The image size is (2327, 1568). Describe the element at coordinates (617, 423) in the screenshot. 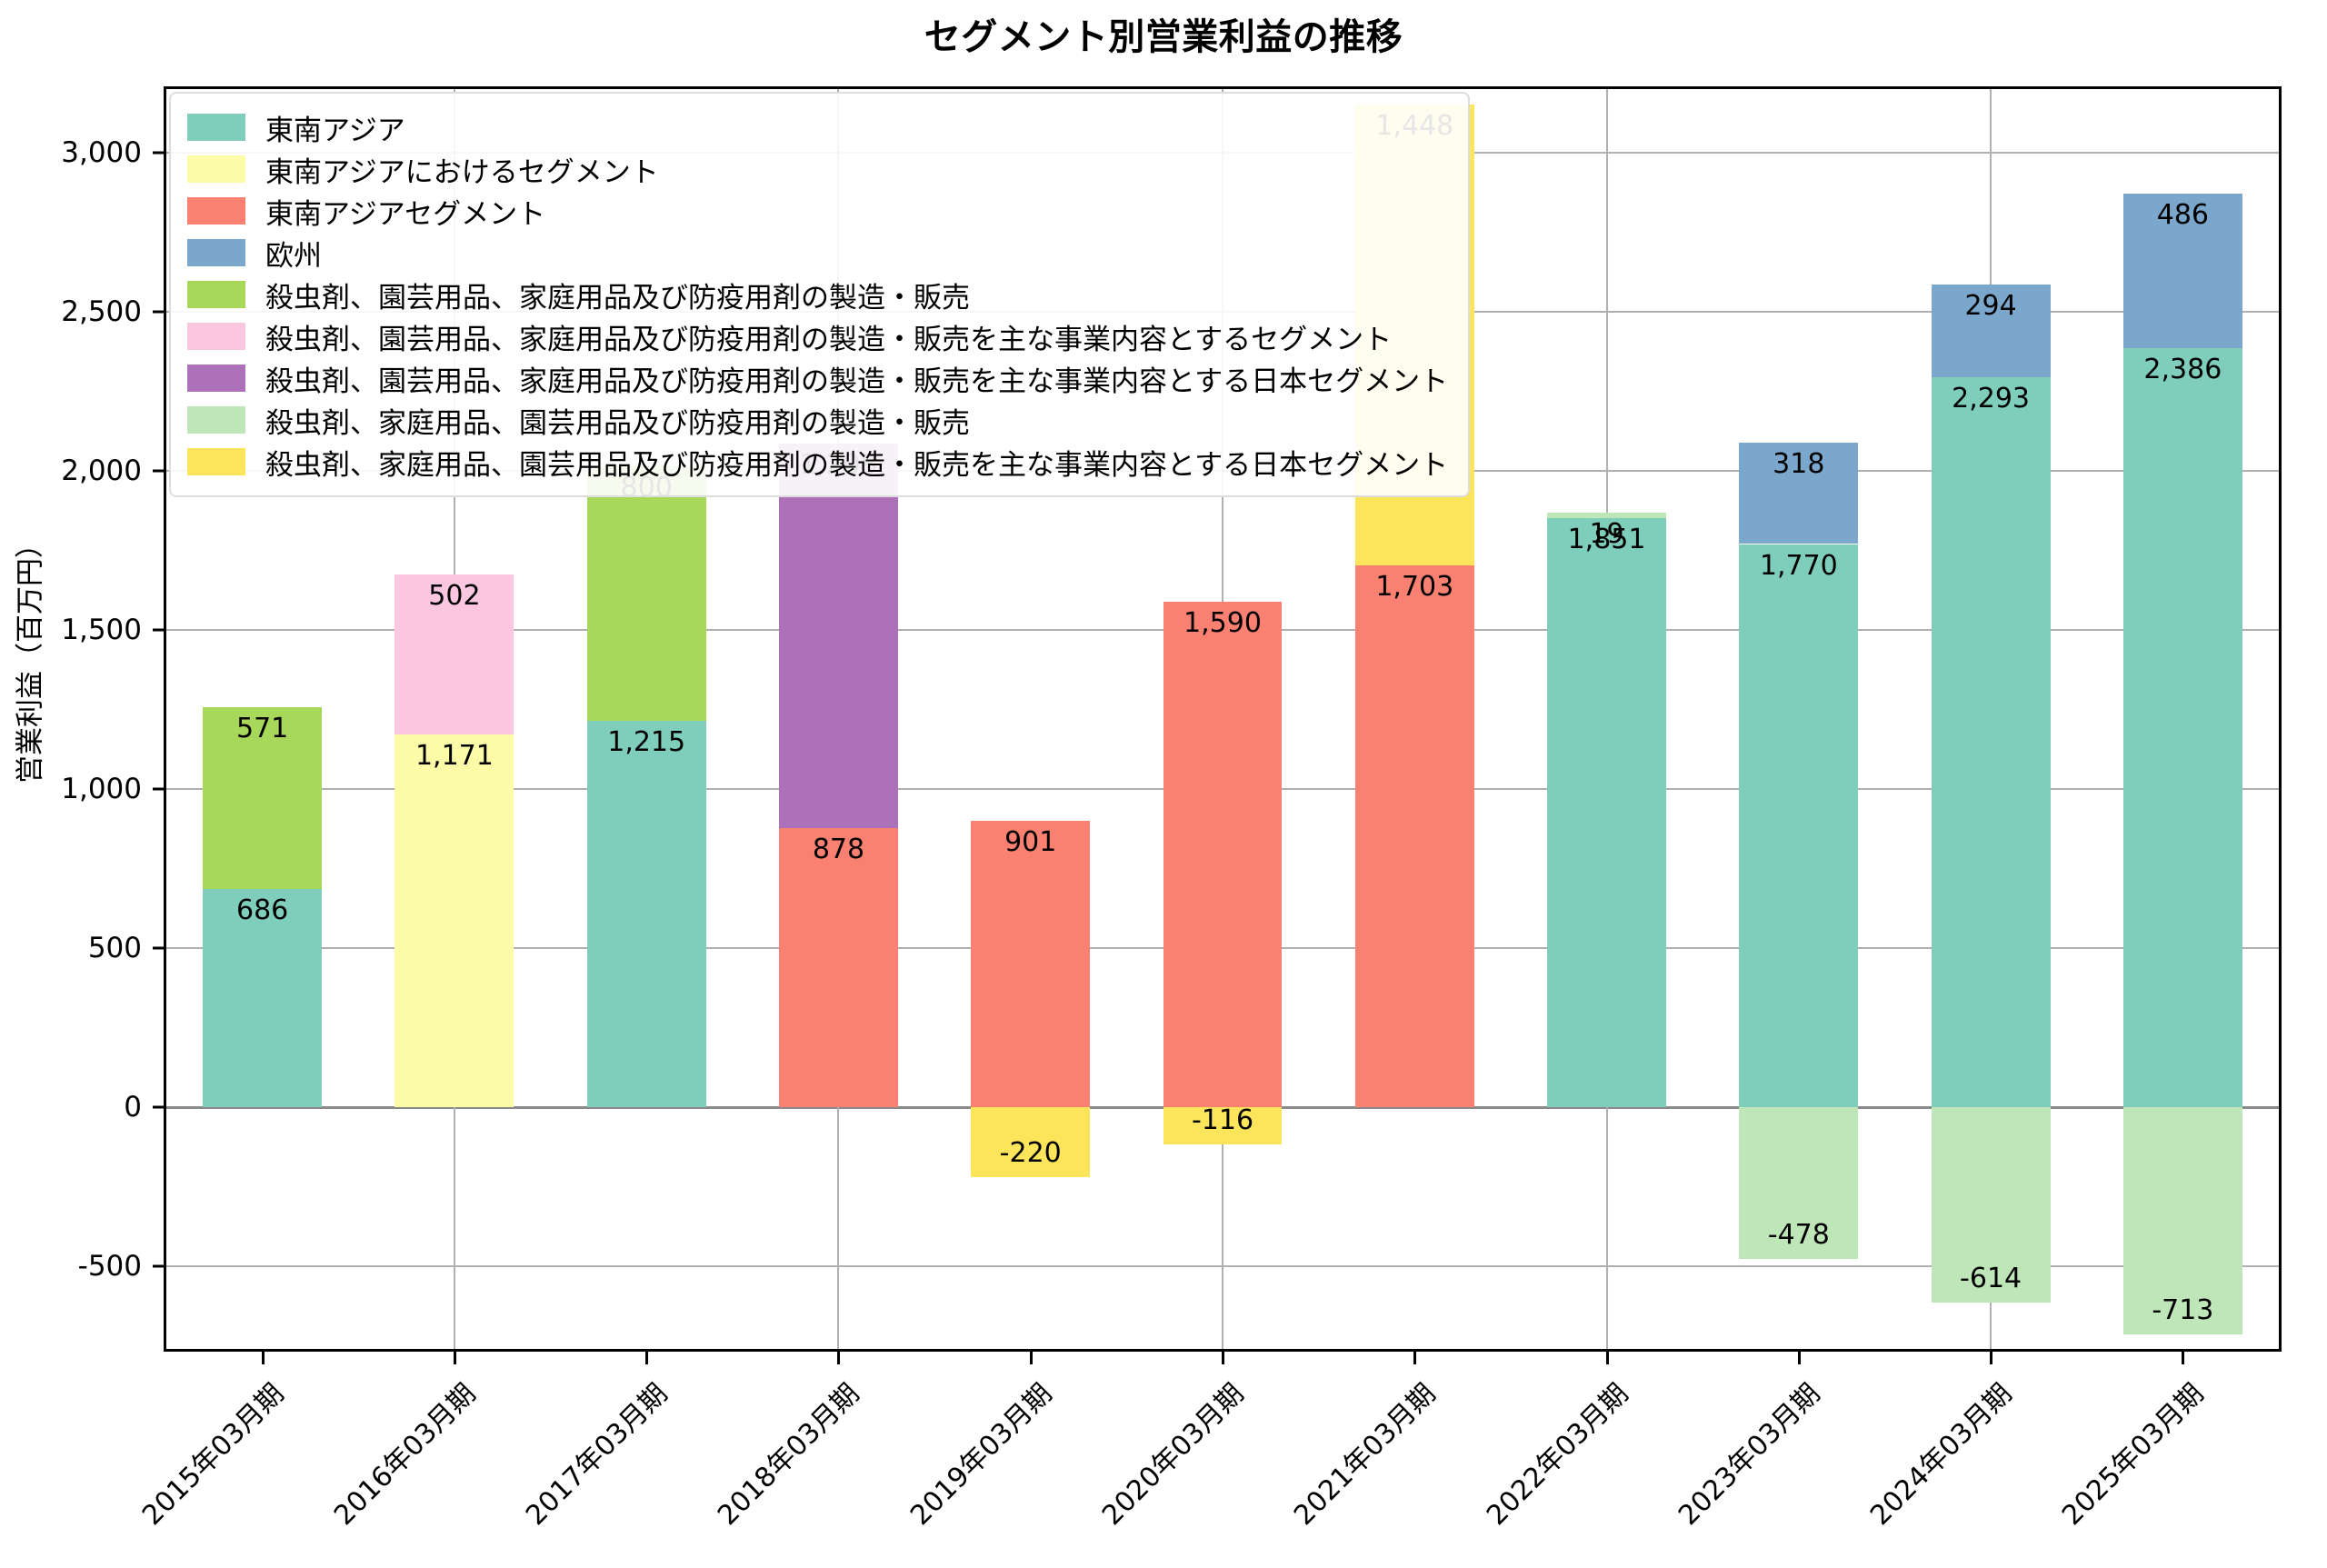

I see `legend-label: 殺虫剤、家庭用品、園芸用品及び防疫用剤の製造・販売` at that location.